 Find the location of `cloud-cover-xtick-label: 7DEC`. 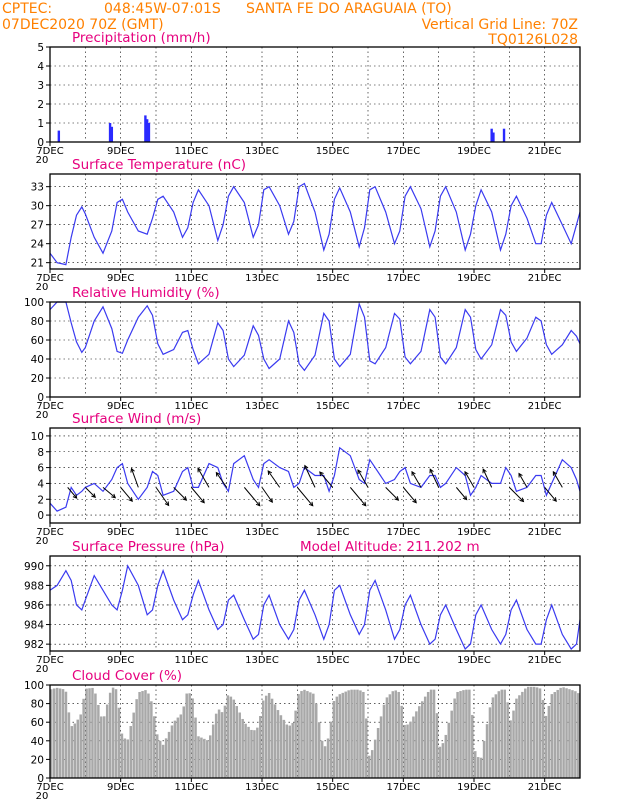

cloud-cover-xtick-label: 7DEC is located at coordinates (49, 787).